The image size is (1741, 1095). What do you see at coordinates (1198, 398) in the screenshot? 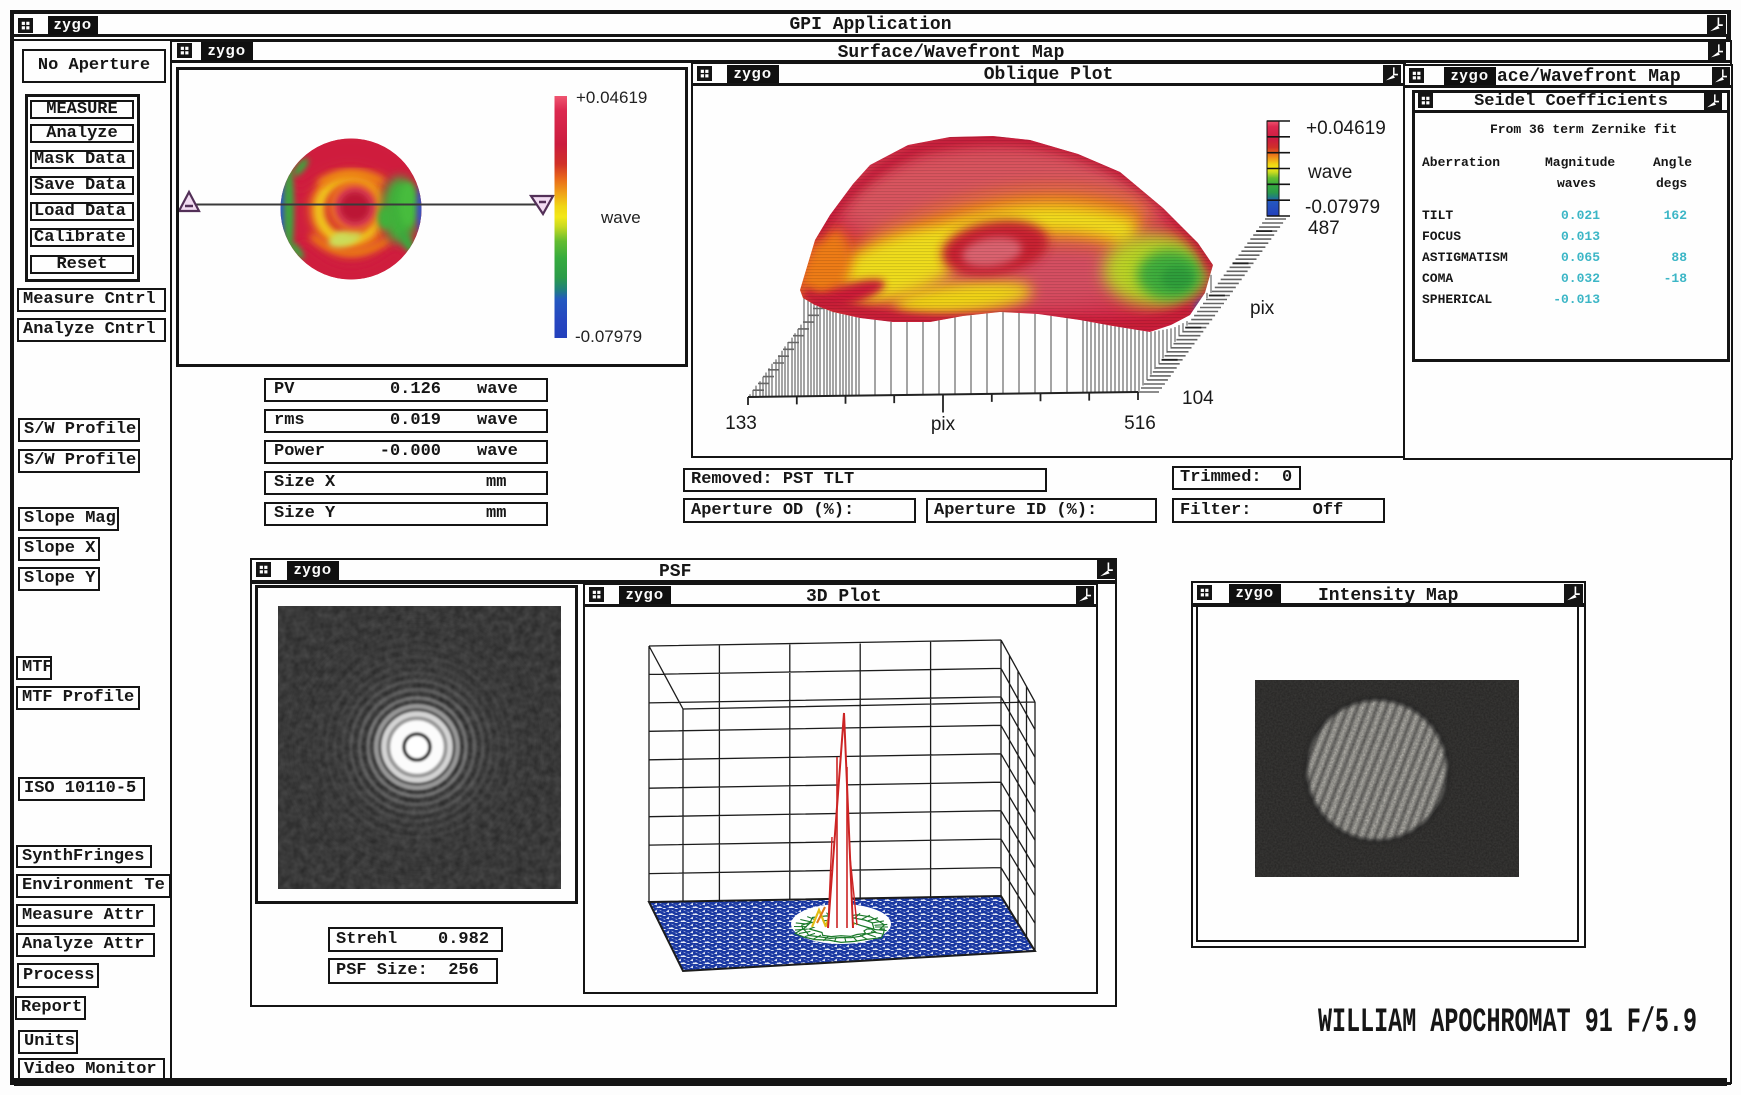
I see `svg-text: 104` at bounding box center [1198, 398].